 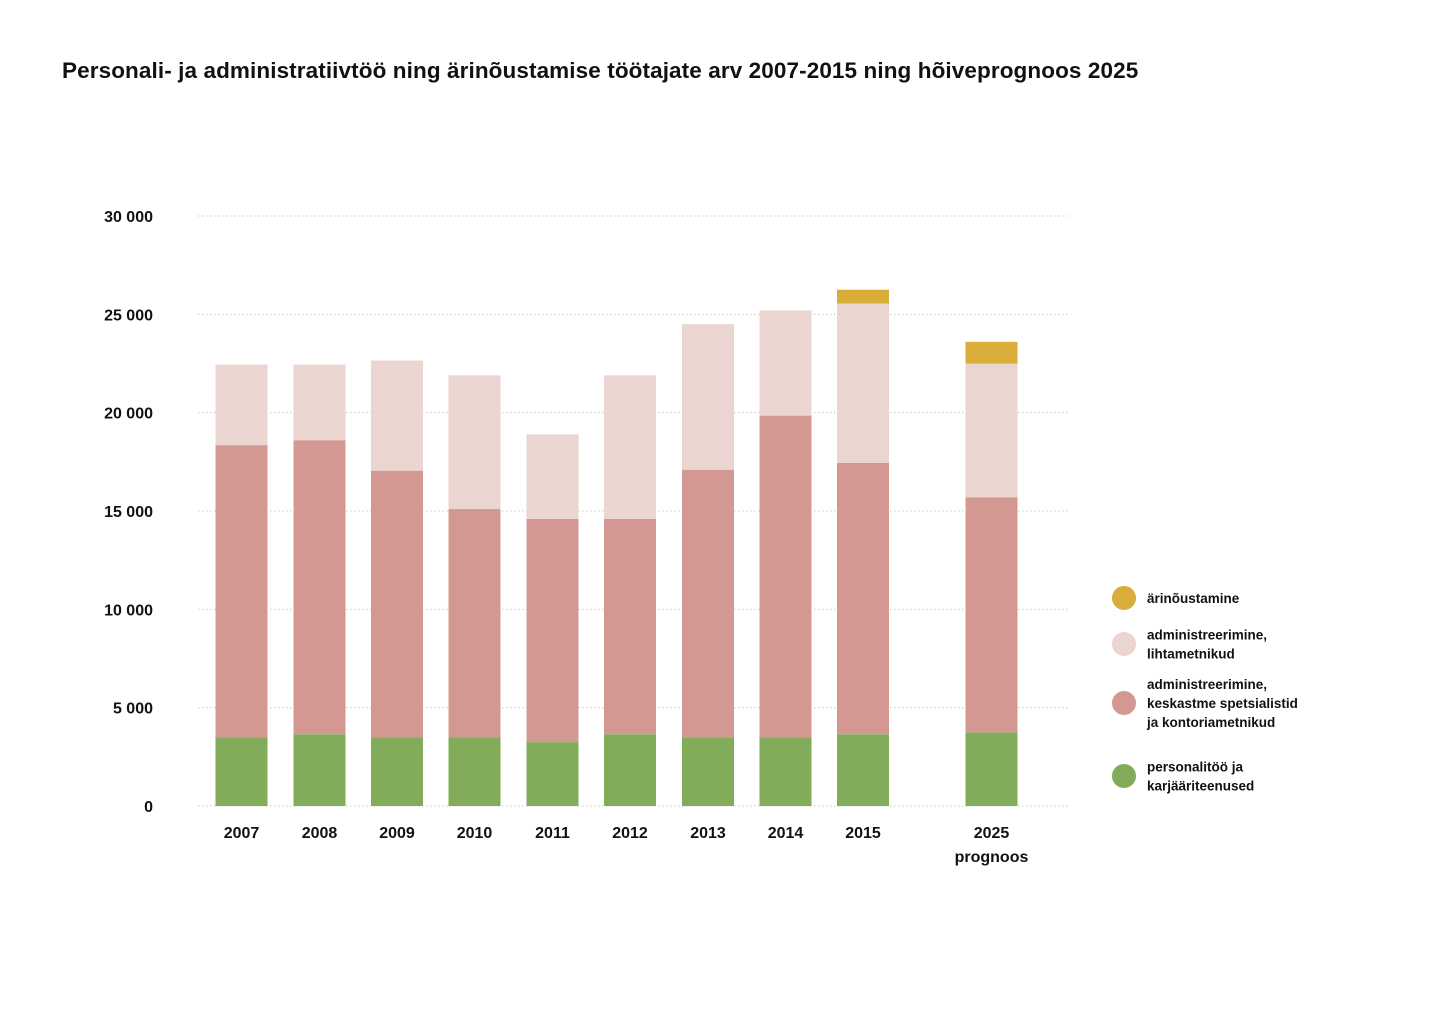 I want to click on x-tick-label-2009: 2009, so click(x=397, y=833).